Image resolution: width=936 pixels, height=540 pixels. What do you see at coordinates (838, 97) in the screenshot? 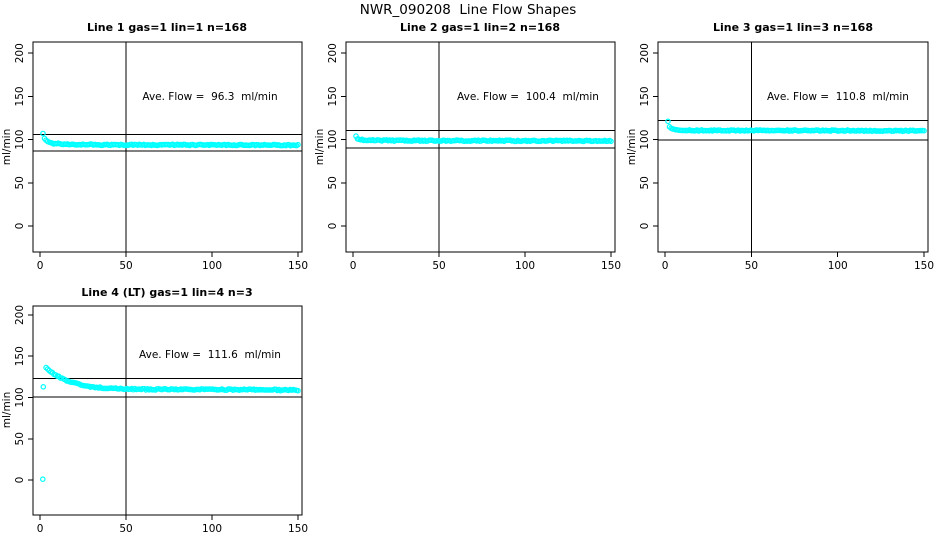
I see `ave-flow-annotation: Ave. Flow = 110.8 ml/min` at bounding box center [838, 97].